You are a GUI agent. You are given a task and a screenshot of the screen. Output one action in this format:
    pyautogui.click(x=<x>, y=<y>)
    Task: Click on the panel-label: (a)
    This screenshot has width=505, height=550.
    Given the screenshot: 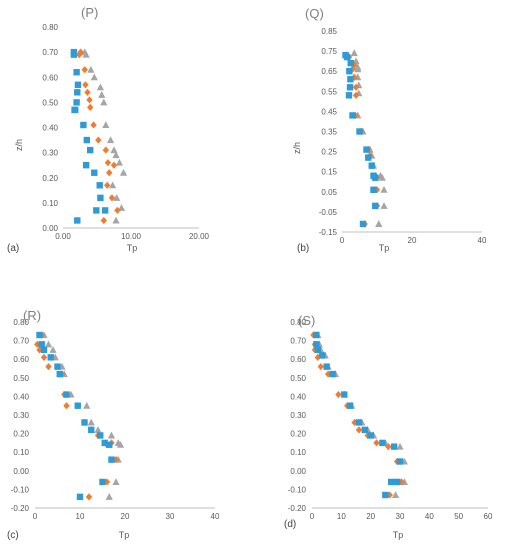 What is the action you would take?
    pyautogui.click(x=13, y=248)
    